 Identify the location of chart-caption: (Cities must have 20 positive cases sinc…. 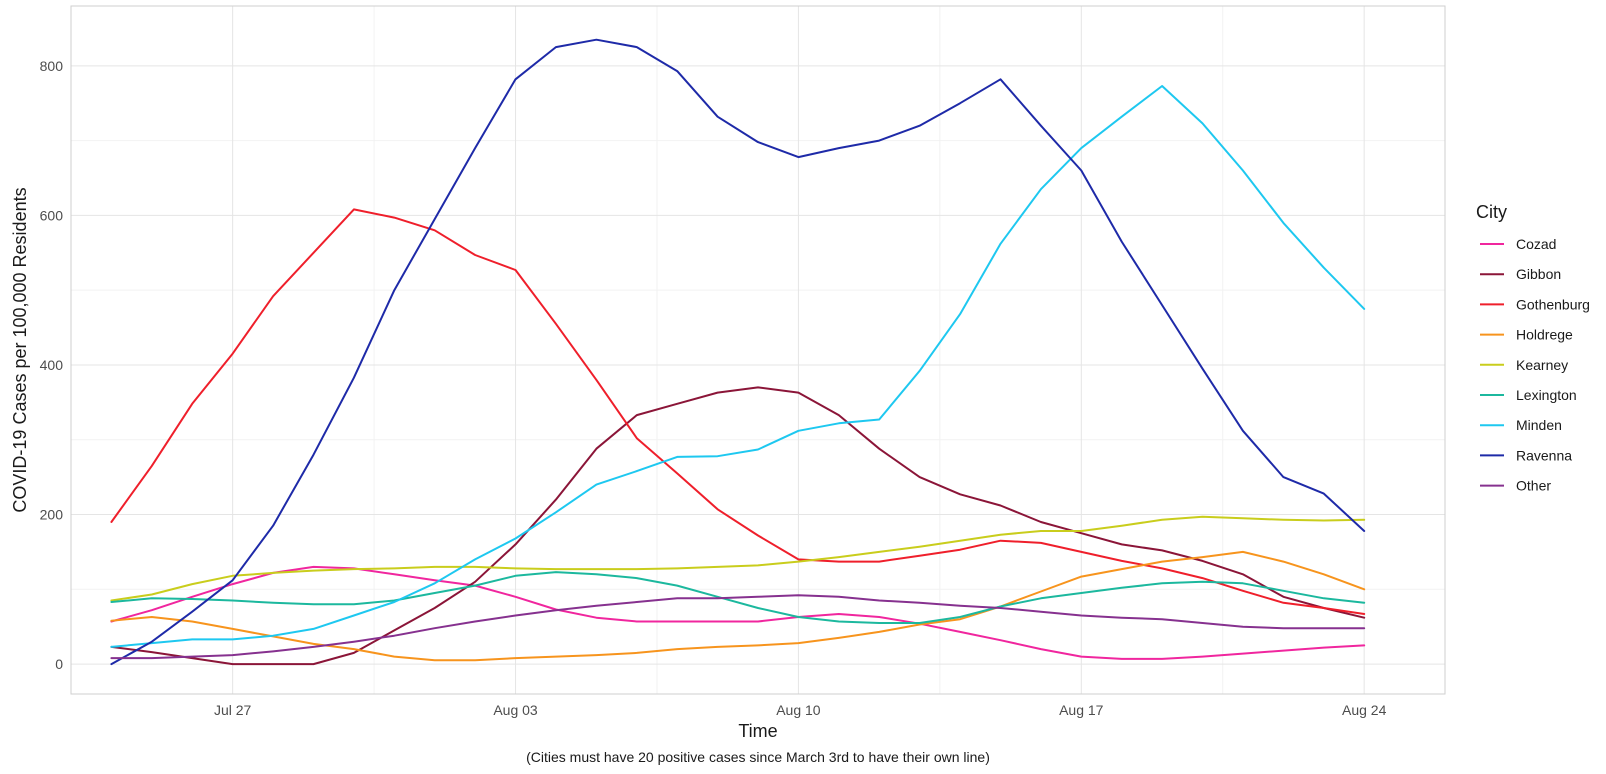
(758, 757).